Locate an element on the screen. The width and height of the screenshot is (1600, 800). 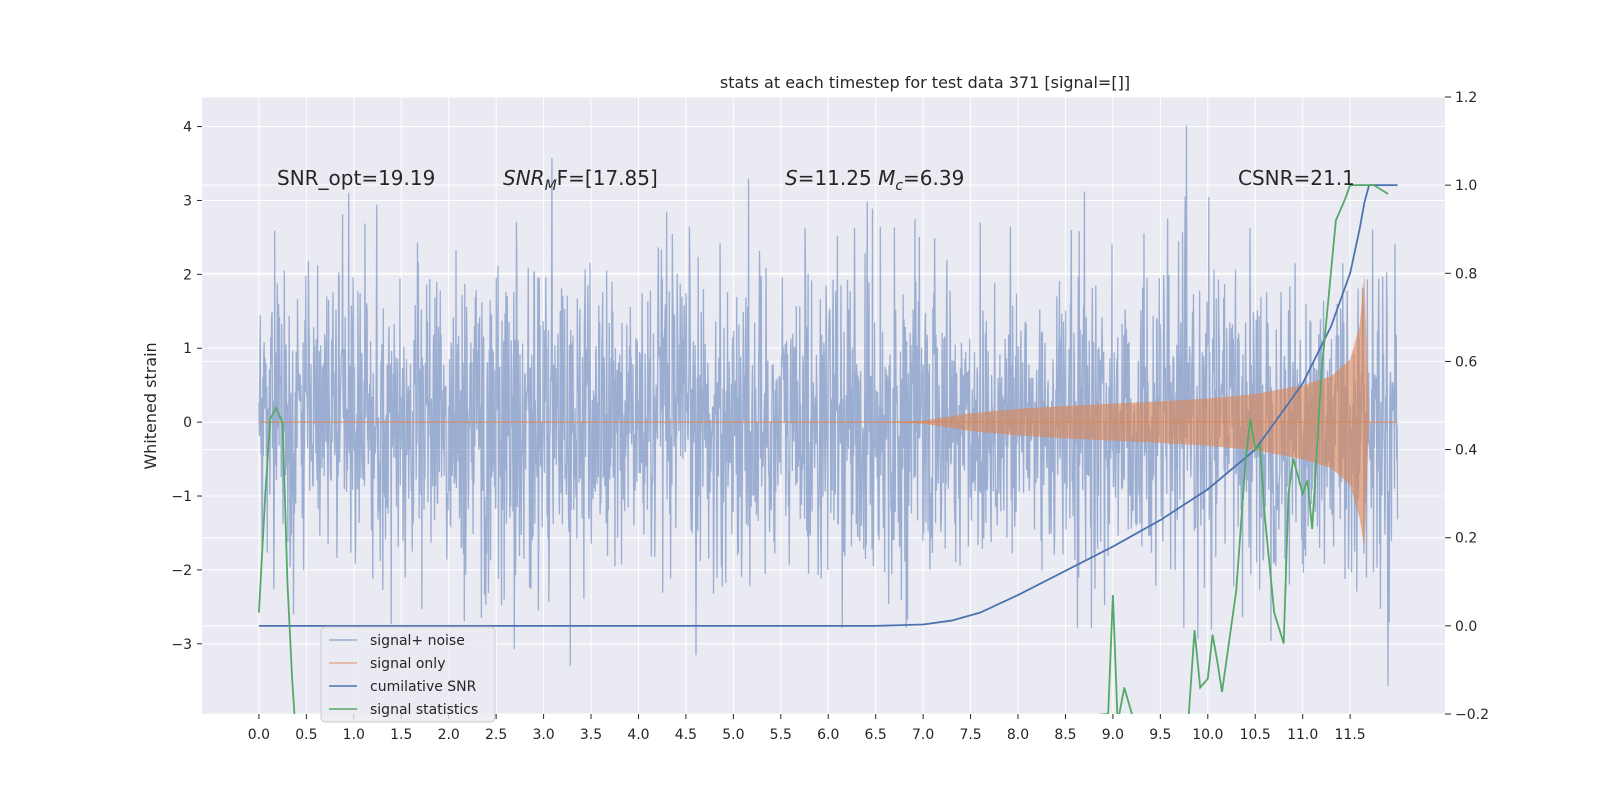
y-tick-label: −3 is located at coordinates (181, 645).